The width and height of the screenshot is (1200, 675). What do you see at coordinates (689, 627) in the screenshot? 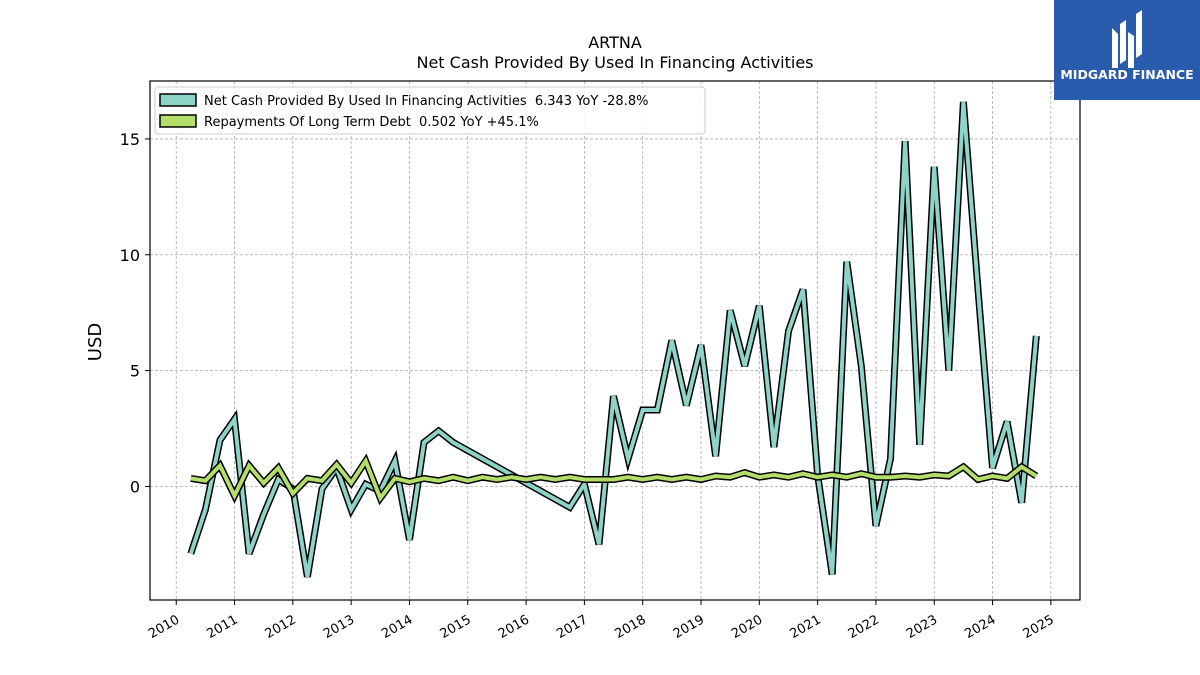
I see `x-tick-label: 2019` at bounding box center [689, 627].